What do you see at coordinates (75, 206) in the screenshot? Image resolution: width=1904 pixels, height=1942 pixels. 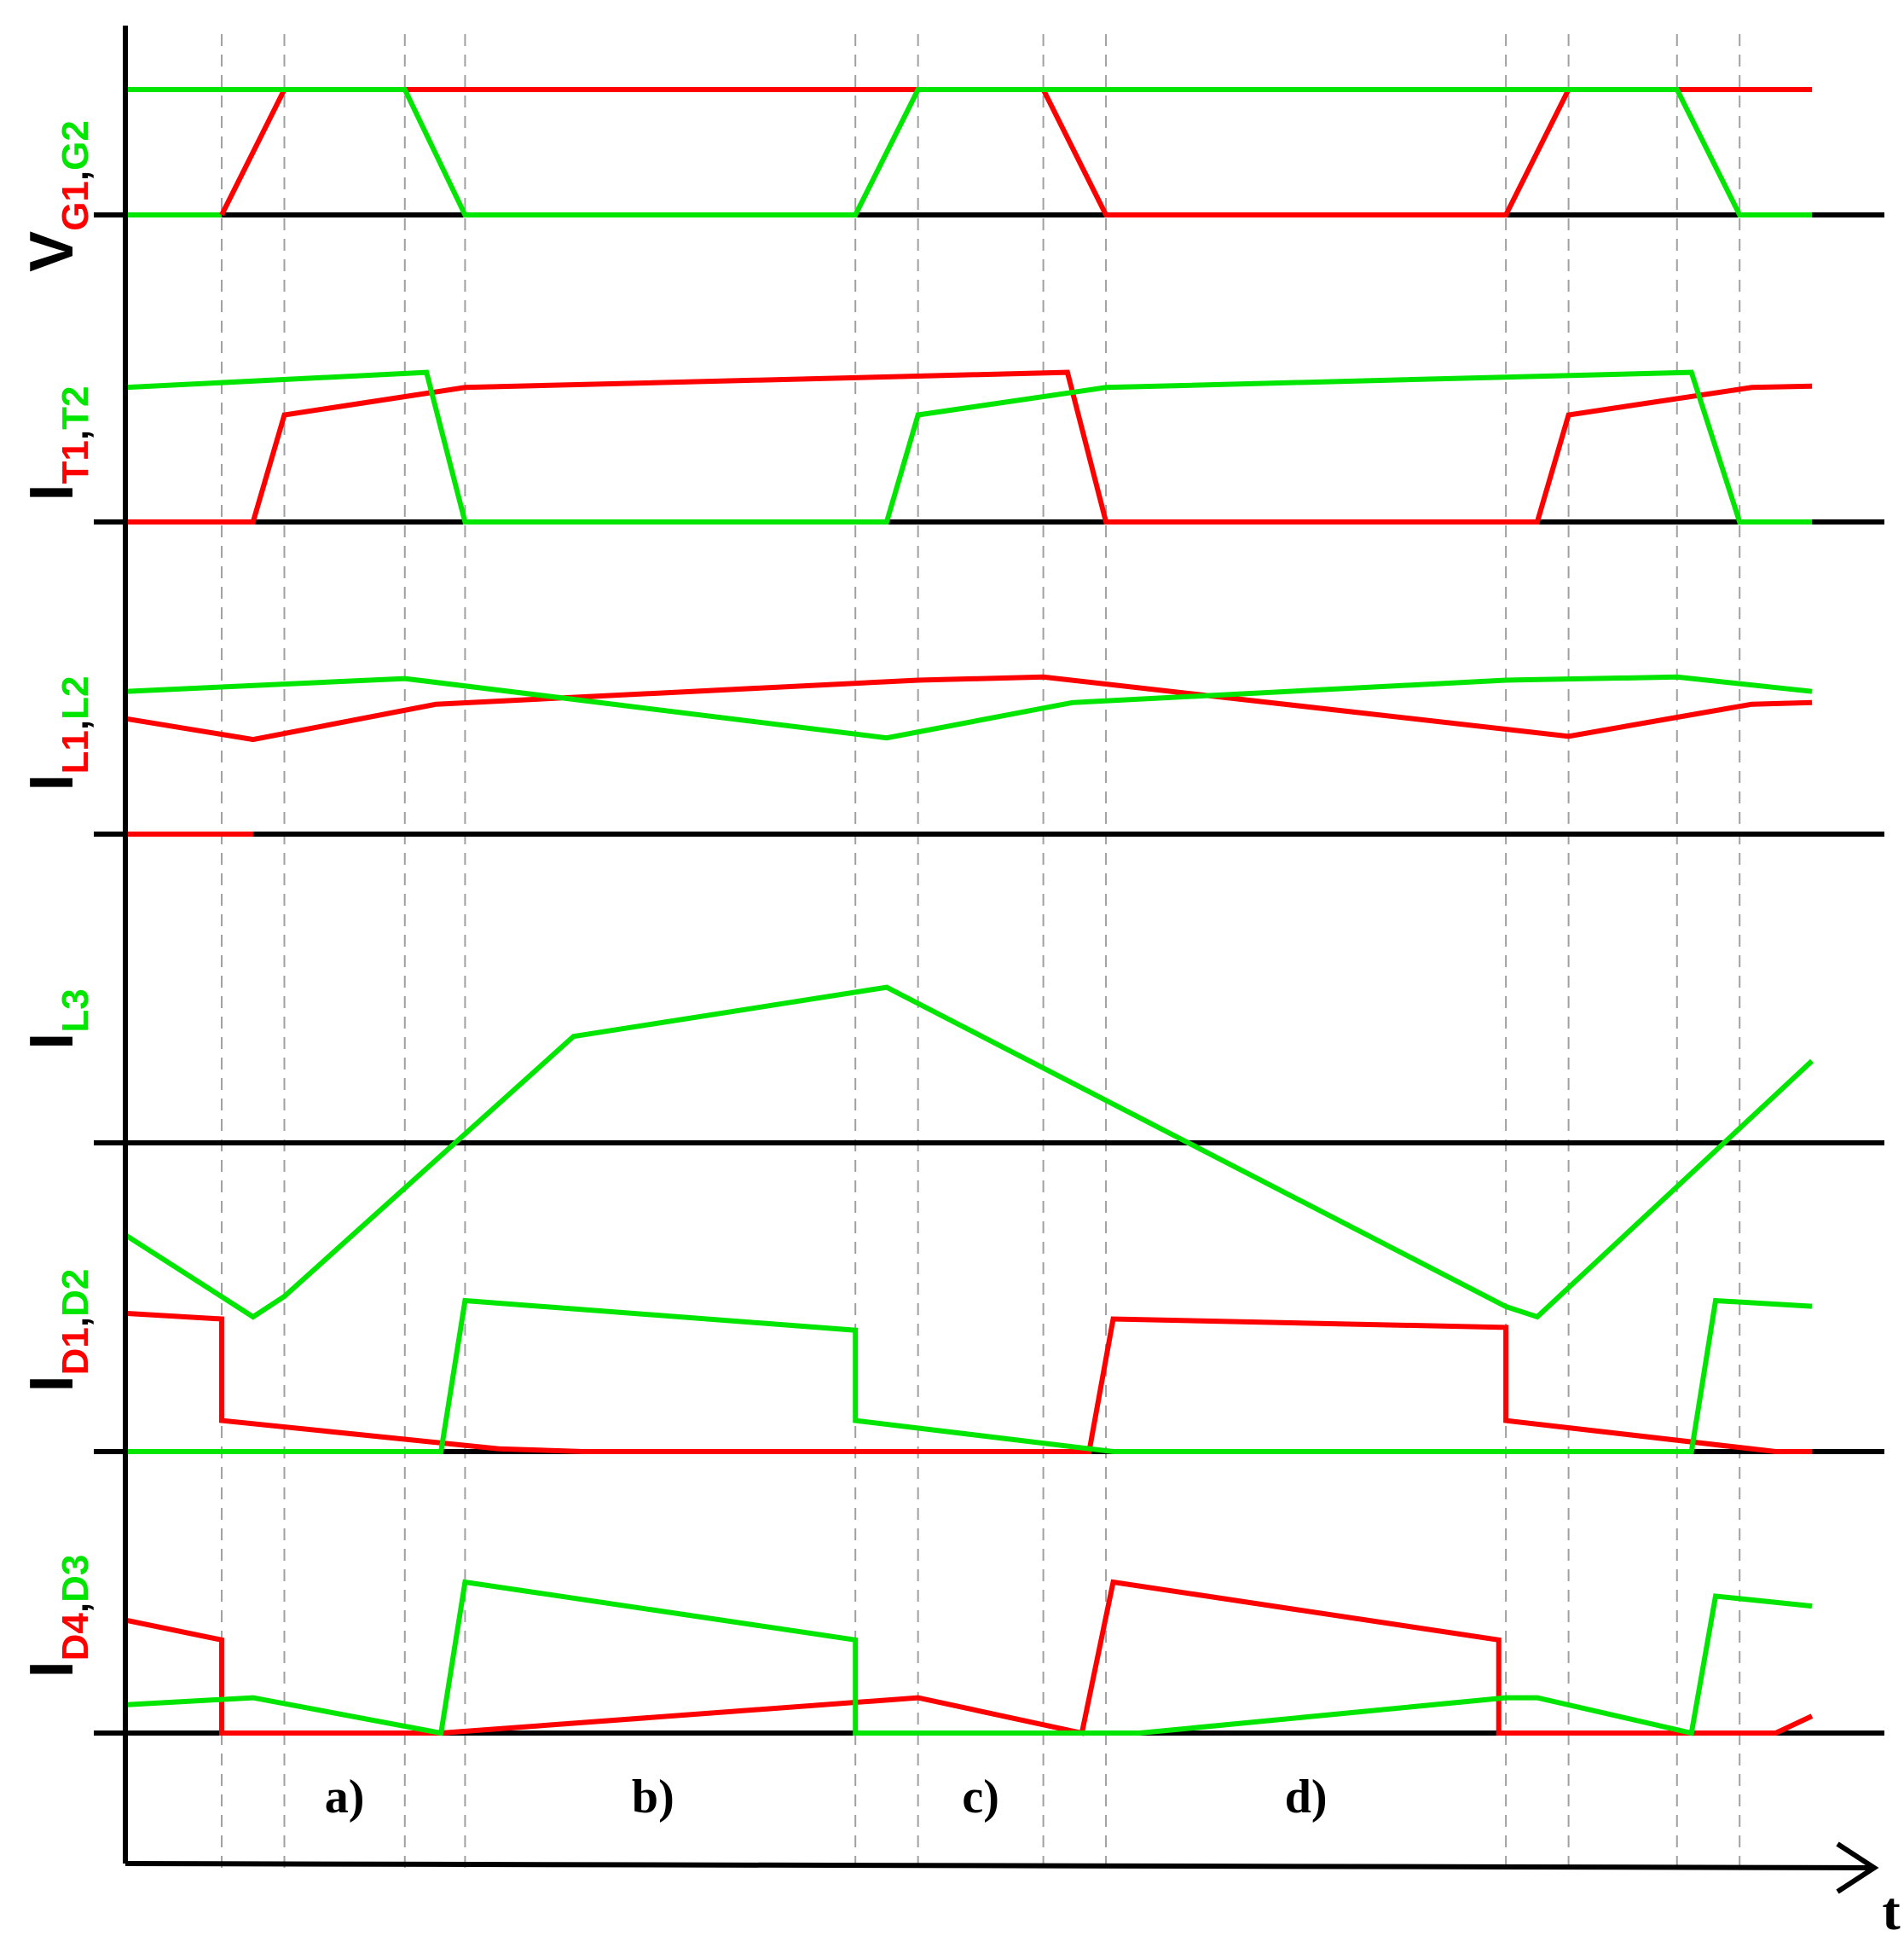 I see `panel-label-red: G1` at bounding box center [75, 206].